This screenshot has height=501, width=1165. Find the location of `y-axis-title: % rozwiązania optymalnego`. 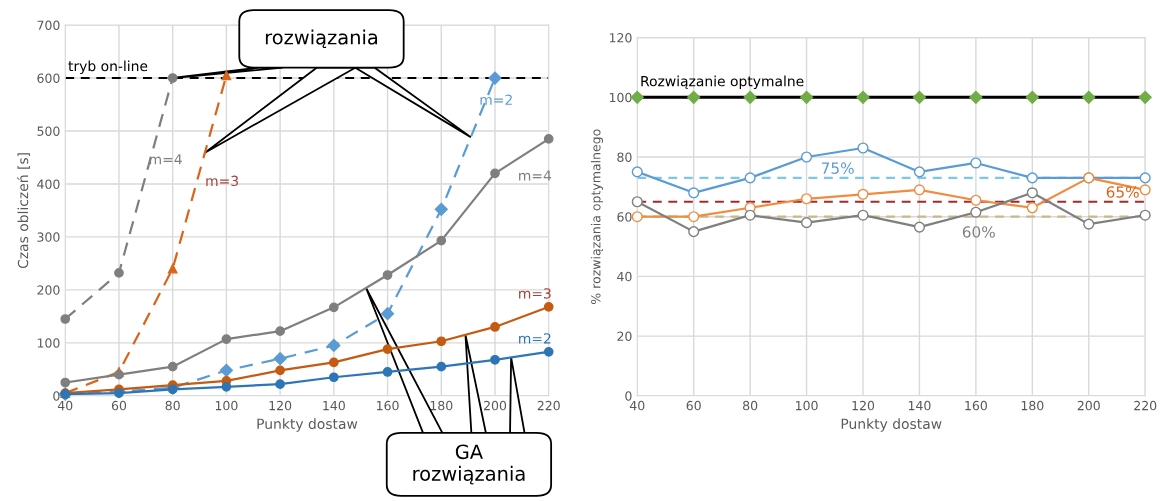

y-axis-title: % rozwiązania optymalnego is located at coordinates (596, 216).